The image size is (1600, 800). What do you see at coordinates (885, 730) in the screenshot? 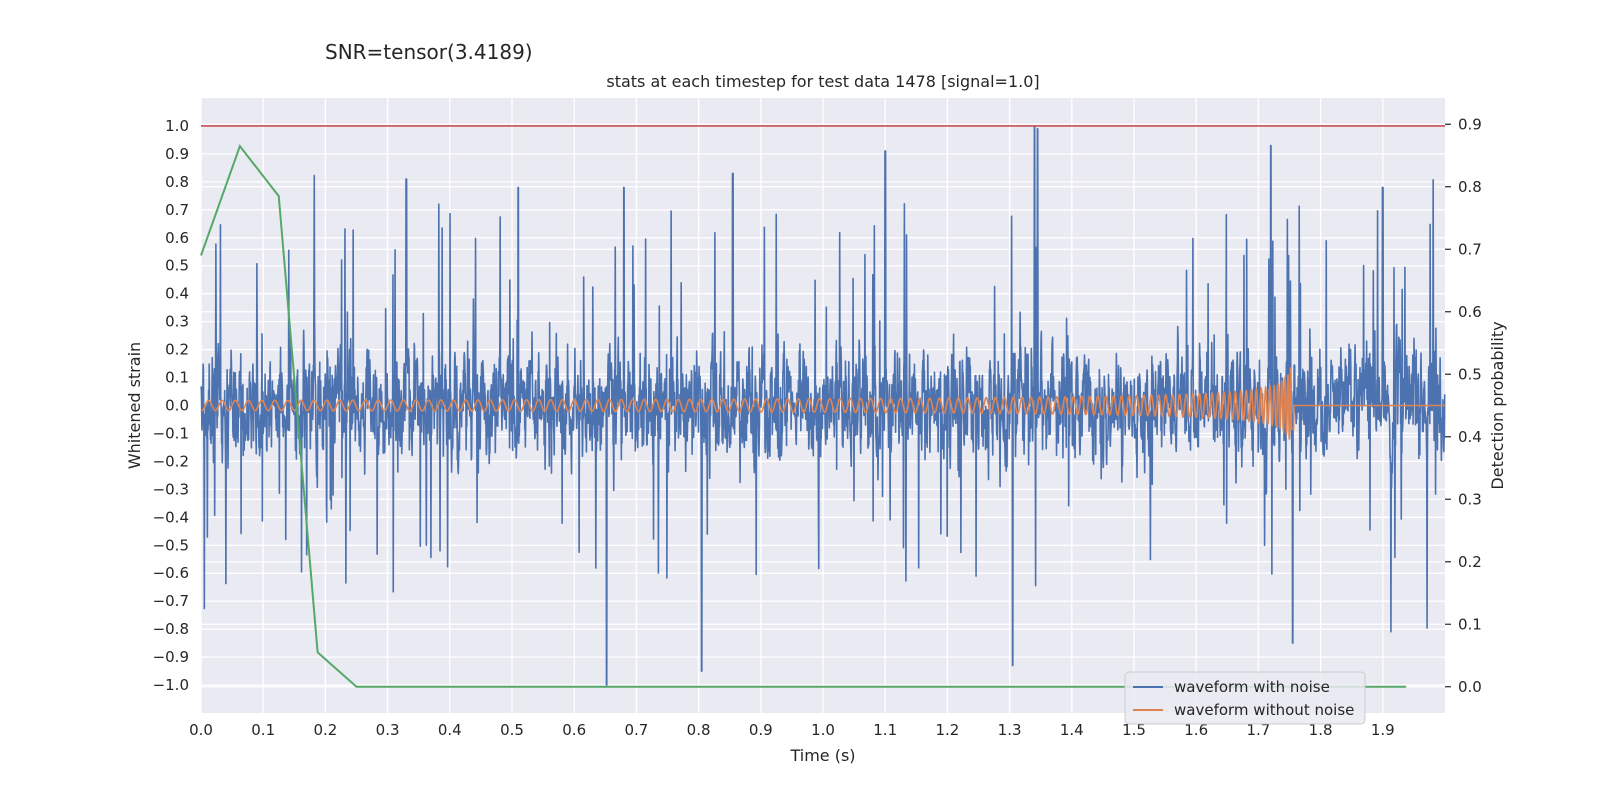
I see `x-tick-label: 1.1` at bounding box center [885, 730].